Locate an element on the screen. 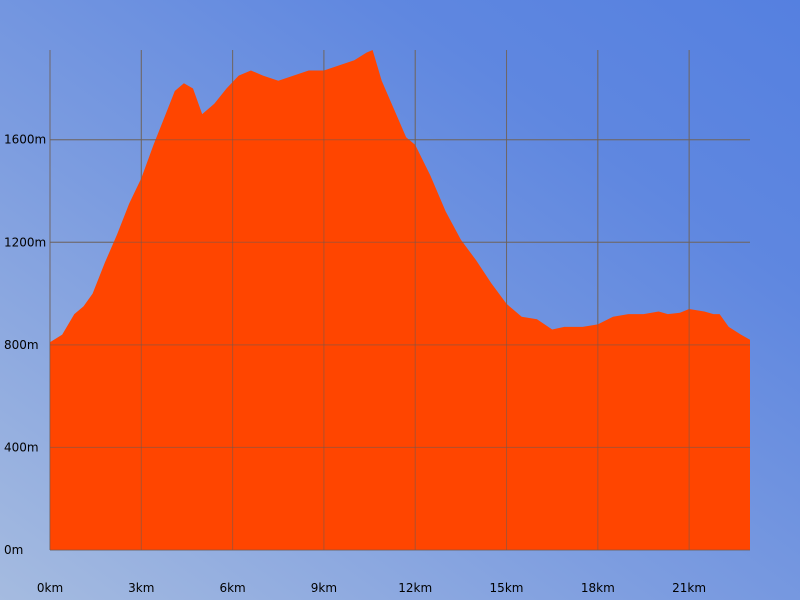  x-tick-label: 15km is located at coordinates (507, 588).